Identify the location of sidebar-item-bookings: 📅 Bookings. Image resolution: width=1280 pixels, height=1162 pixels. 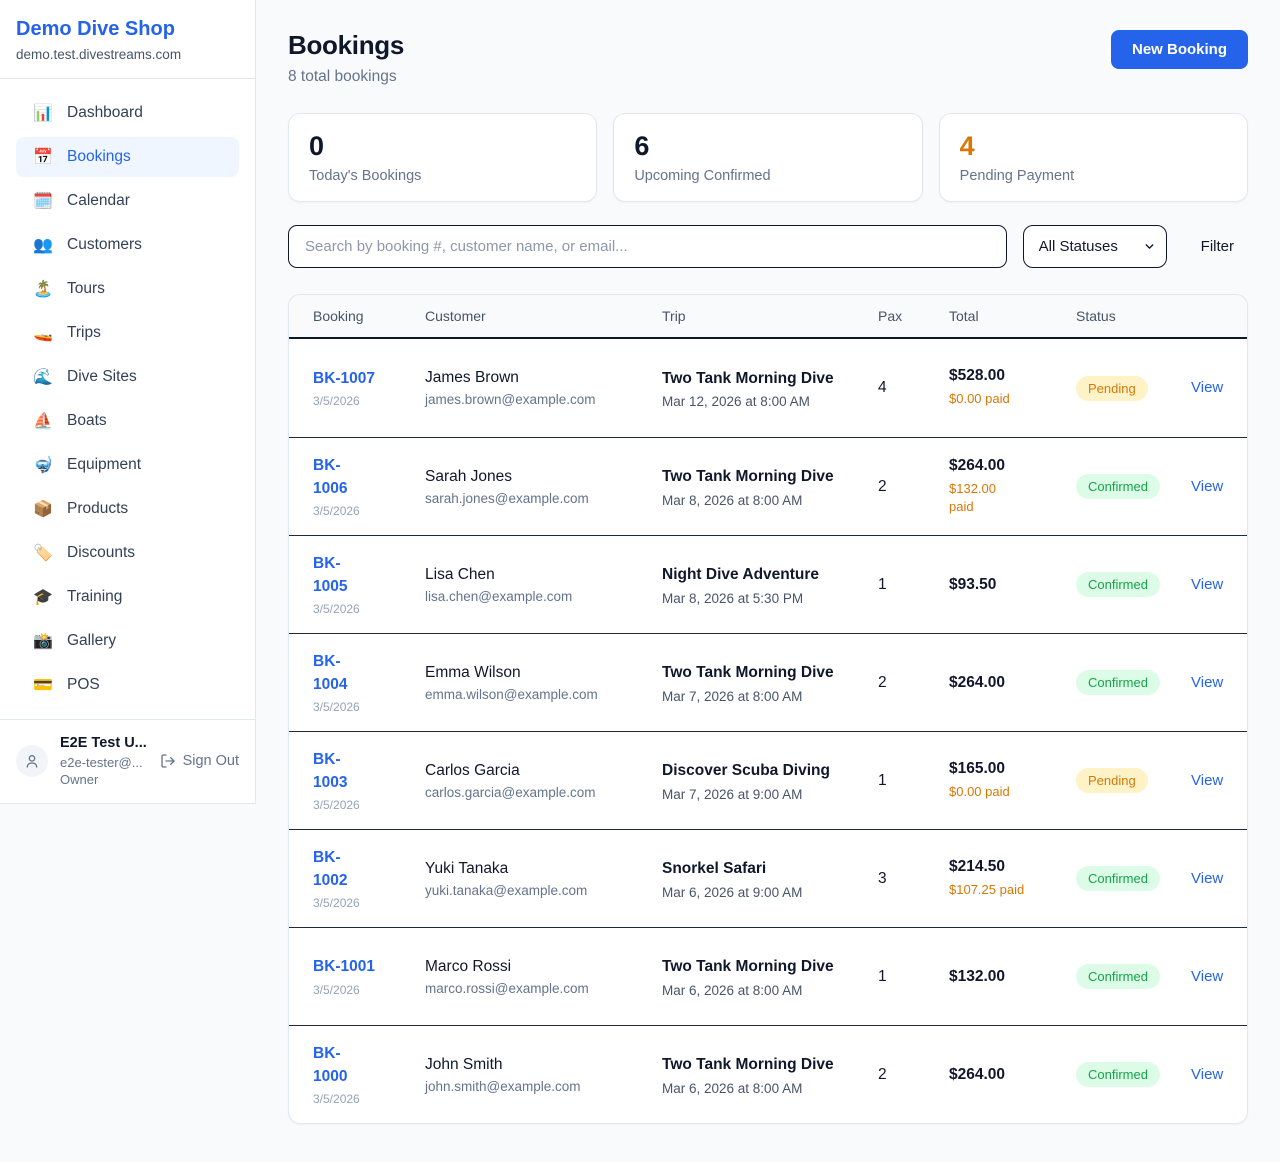
(127, 157).